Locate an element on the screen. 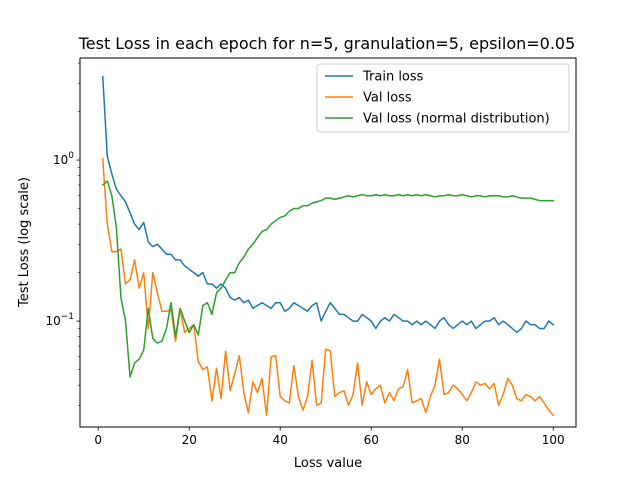 The width and height of the screenshot is (640, 480). x-tick-label: 20 is located at coordinates (189, 440).